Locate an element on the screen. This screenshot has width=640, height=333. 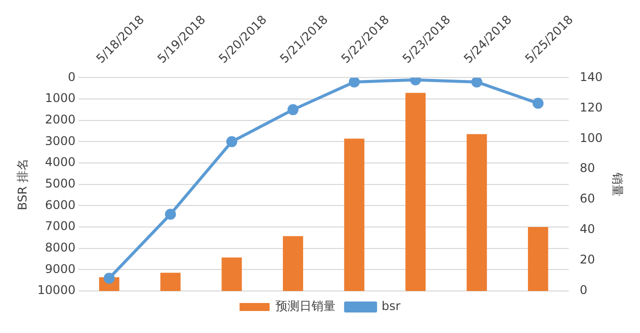
y-tick-label: 10000 is located at coordinates (56, 290).